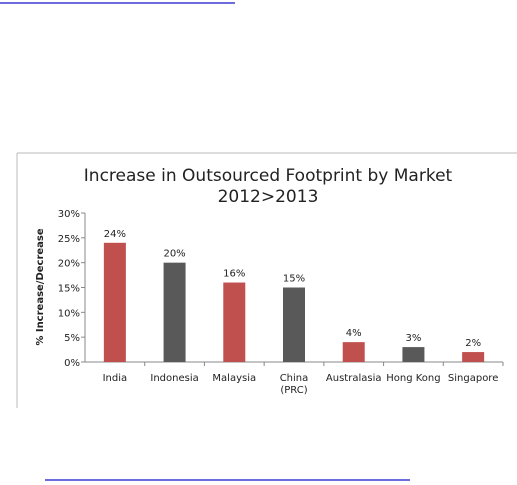  I want to click on x-tick-label: Malaysia, so click(234, 378).